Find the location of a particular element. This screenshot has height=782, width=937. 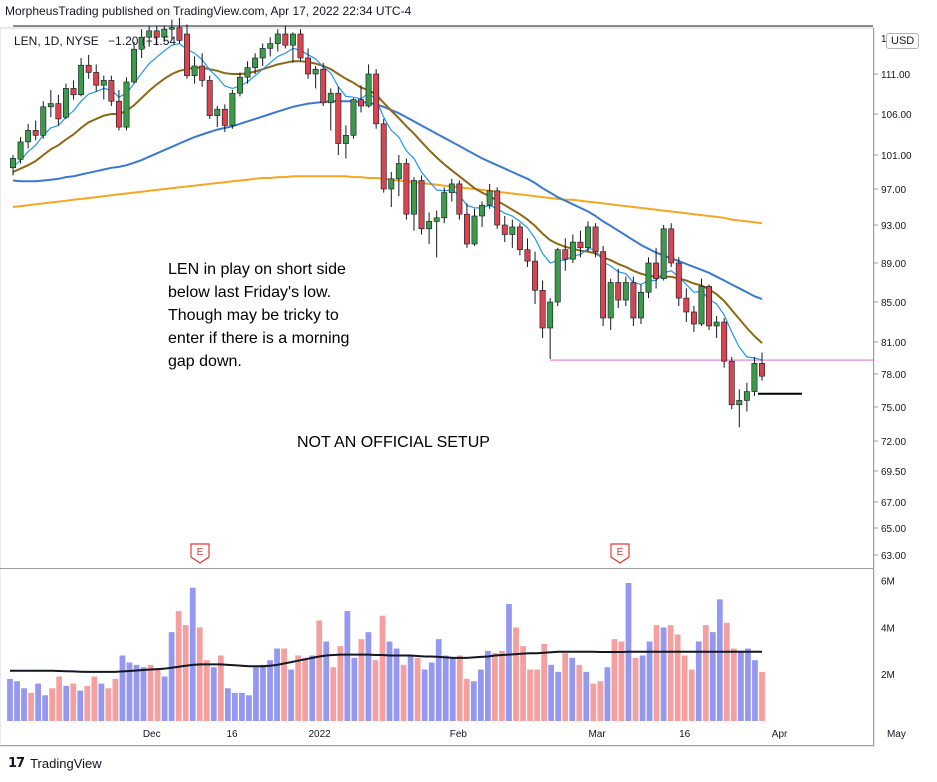

currency-button: USD is located at coordinates (903, 41).